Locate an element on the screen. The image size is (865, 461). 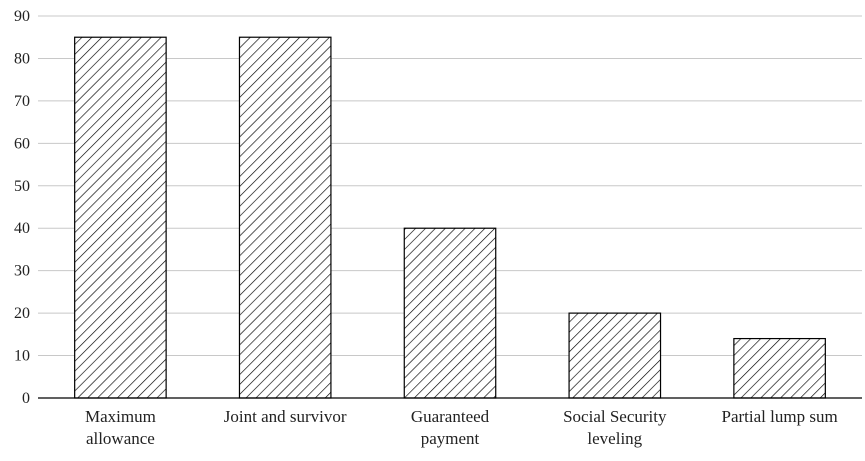
x-category-label: Social Security leveling is located at coordinates (615, 427).